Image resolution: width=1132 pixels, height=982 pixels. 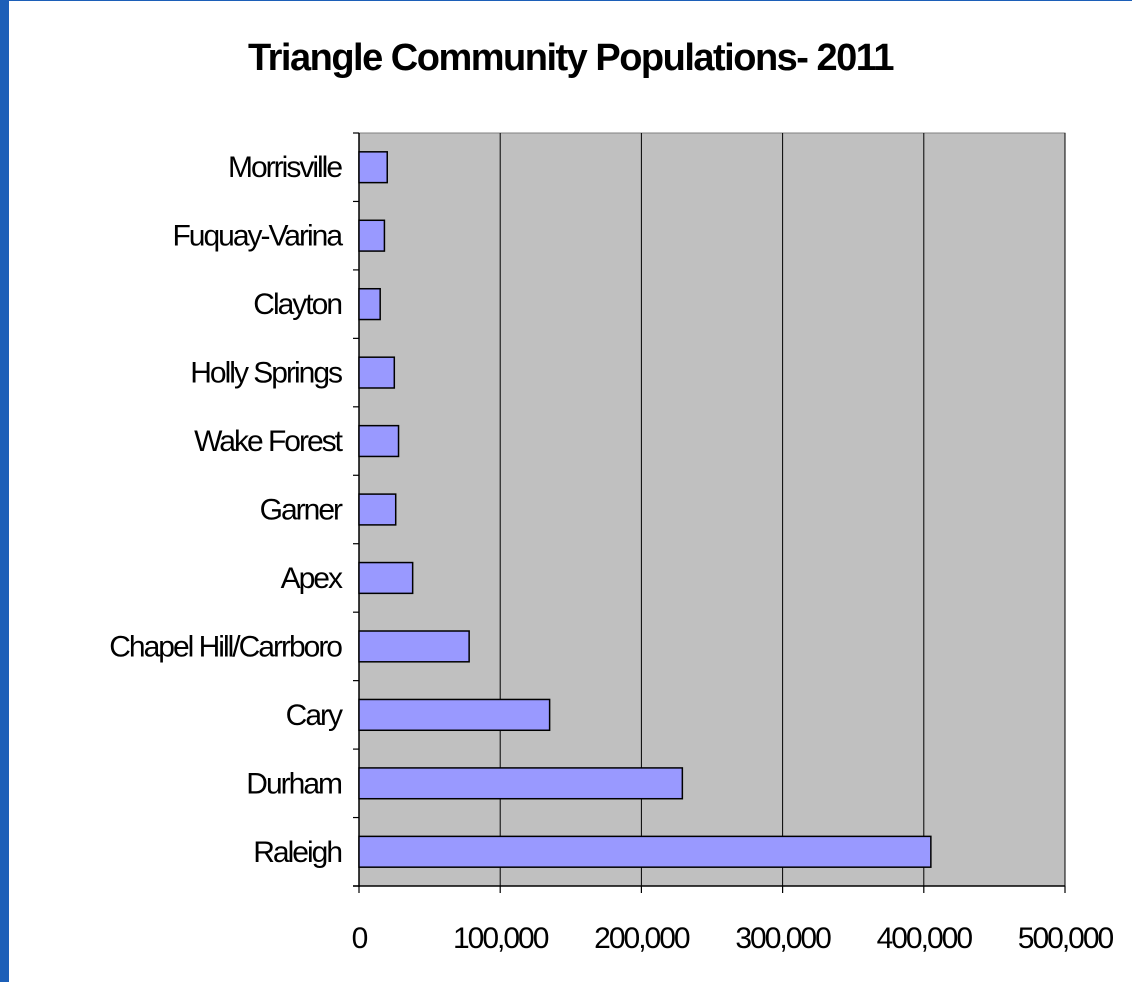 What do you see at coordinates (501, 938) in the screenshot?
I see `x-tick-label: 100,000` at bounding box center [501, 938].